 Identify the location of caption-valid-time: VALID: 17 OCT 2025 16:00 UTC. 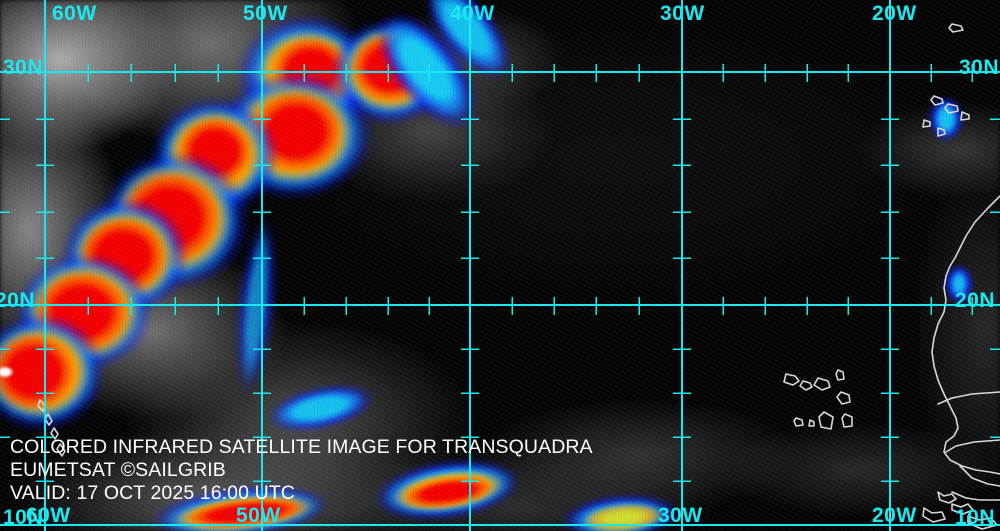
(152, 493).